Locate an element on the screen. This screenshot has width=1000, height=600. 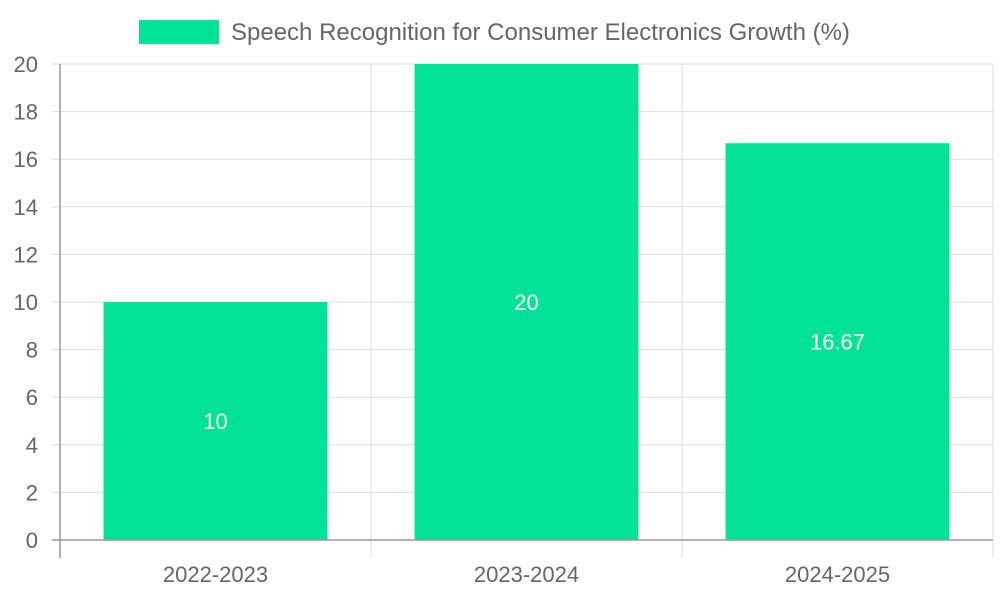
x-tick-label: 2022-2023 is located at coordinates (215, 574).